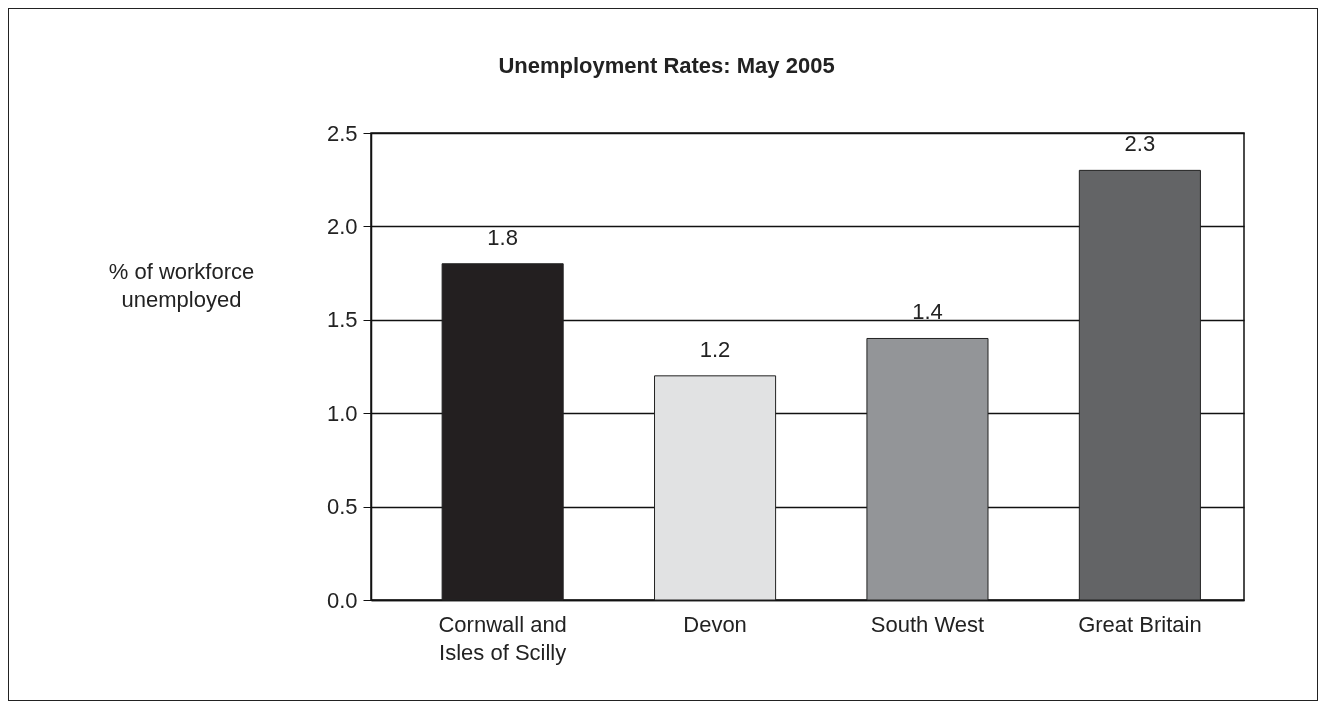  What do you see at coordinates (1140, 624) in the screenshot?
I see `x-tick-label: Great Britain` at bounding box center [1140, 624].